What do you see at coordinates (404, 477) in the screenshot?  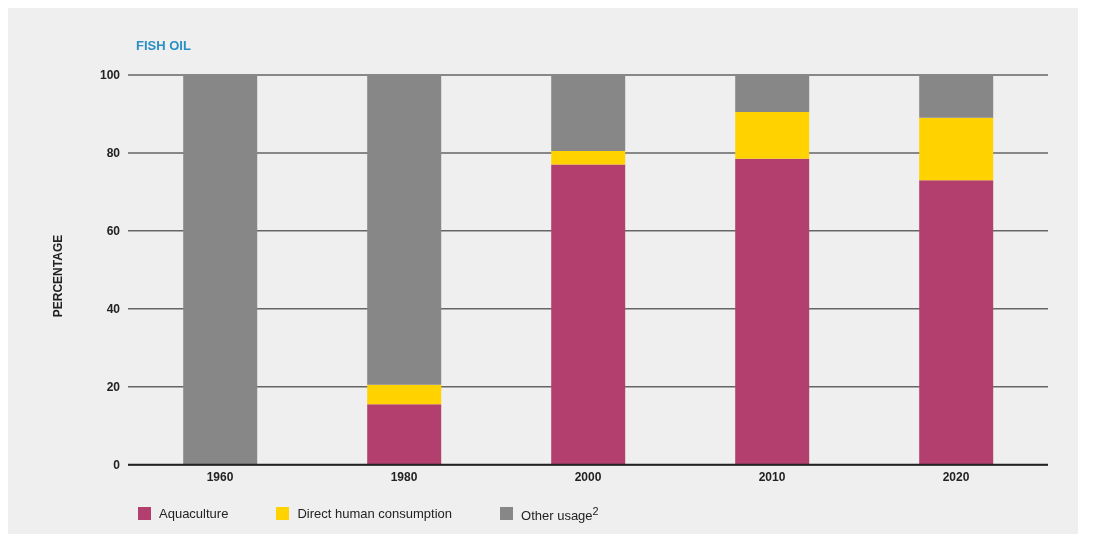 I see `x-tick-label: 1980` at bounding box center [404, 477].